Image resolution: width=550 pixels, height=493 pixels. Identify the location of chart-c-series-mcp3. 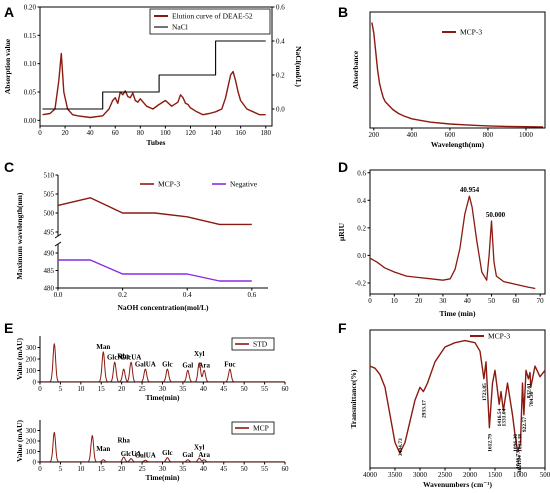
(154, 211).